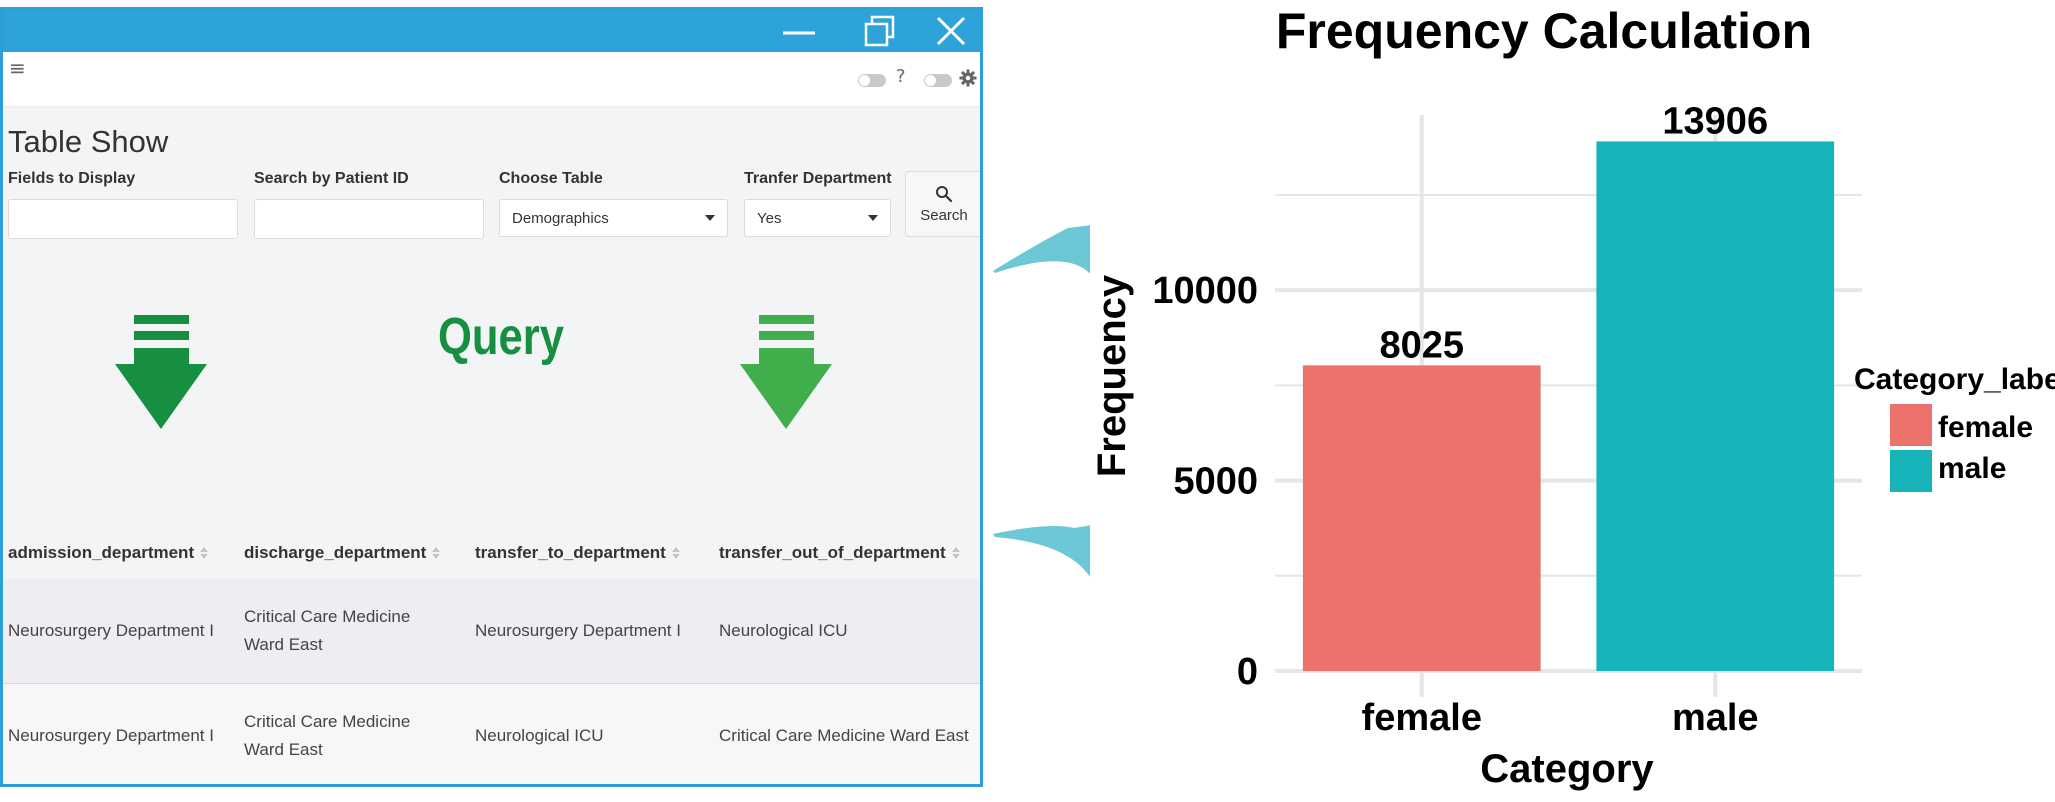 The width and height of the screenshot is (2055, 802). I want to click on choose-table-select: Demographics, so click(613, 218).